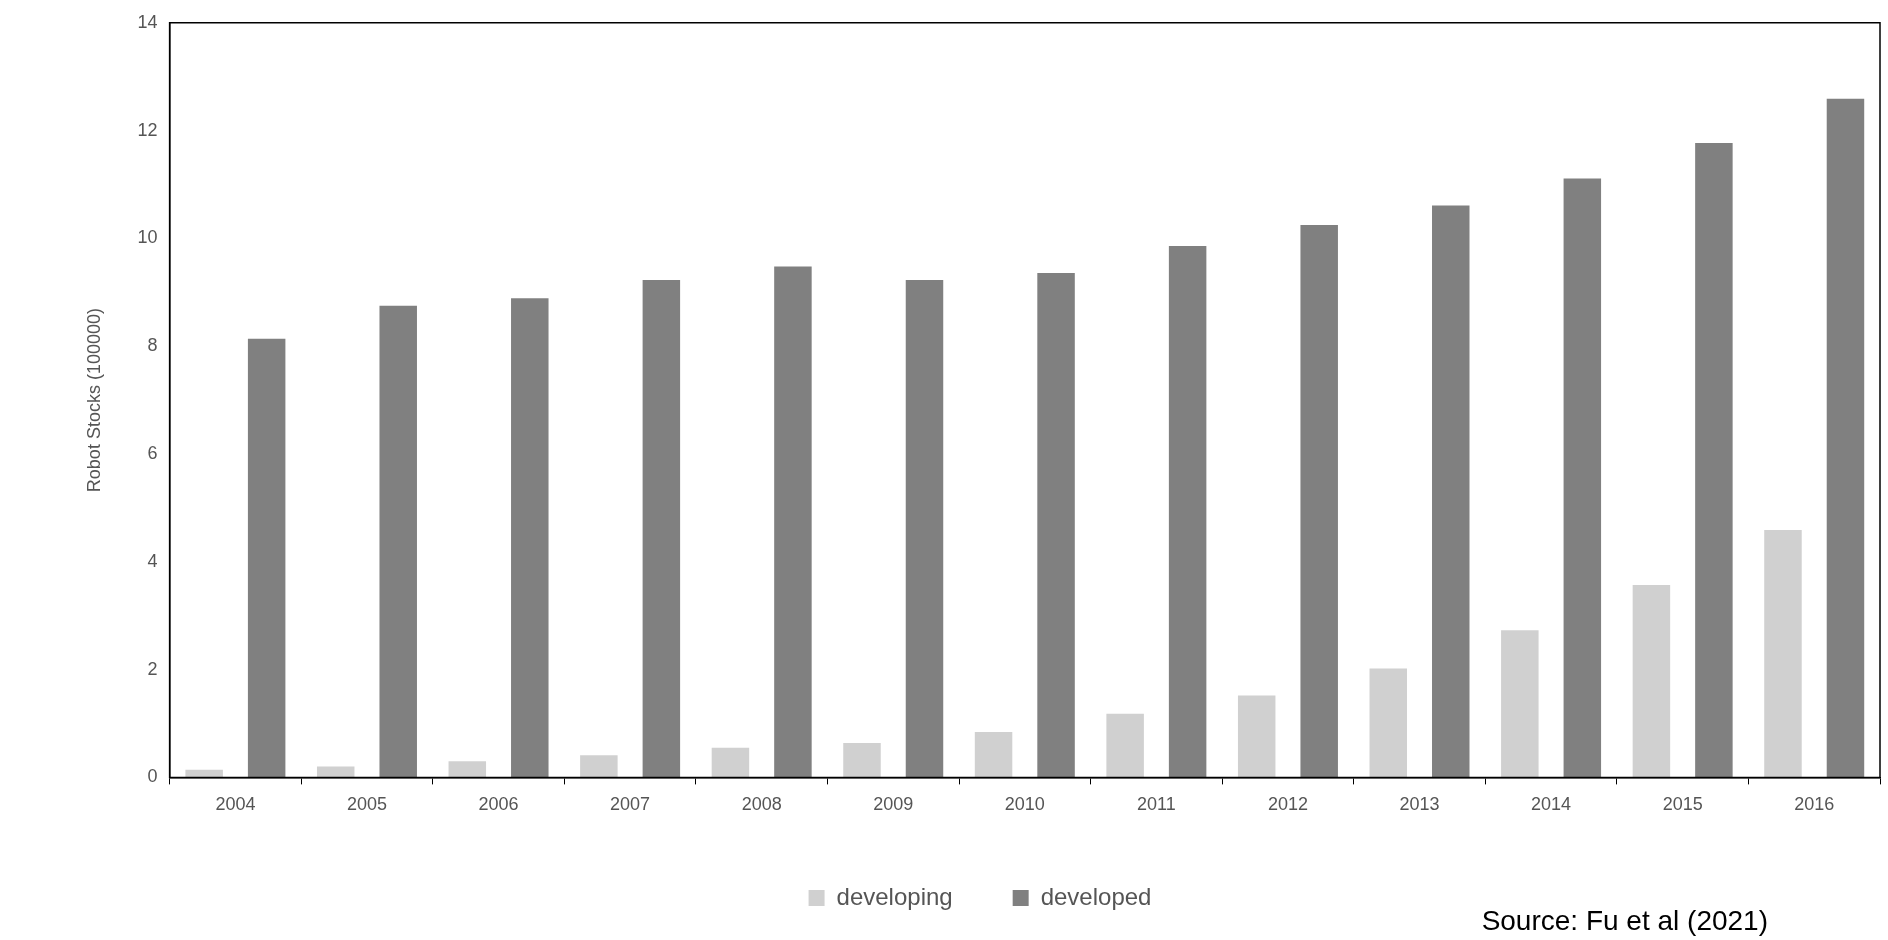 The height and width of the screenshot is (940, 1888). What do you see at coordinates (894, 896) in the screenshot?
I see `legend-label: developing` at bounding box center [894, 896].